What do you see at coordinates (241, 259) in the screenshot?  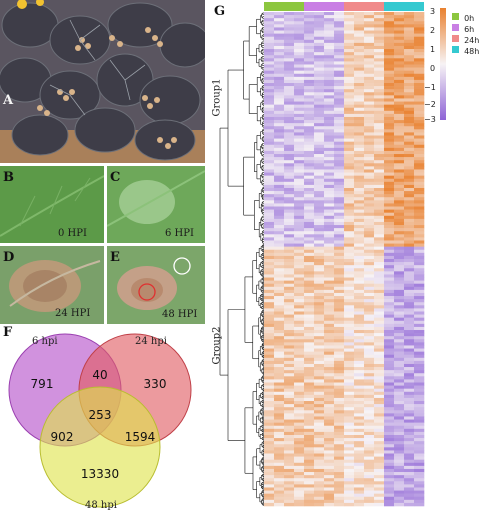 I see `dendrogram` at bounding box center [241, 259].